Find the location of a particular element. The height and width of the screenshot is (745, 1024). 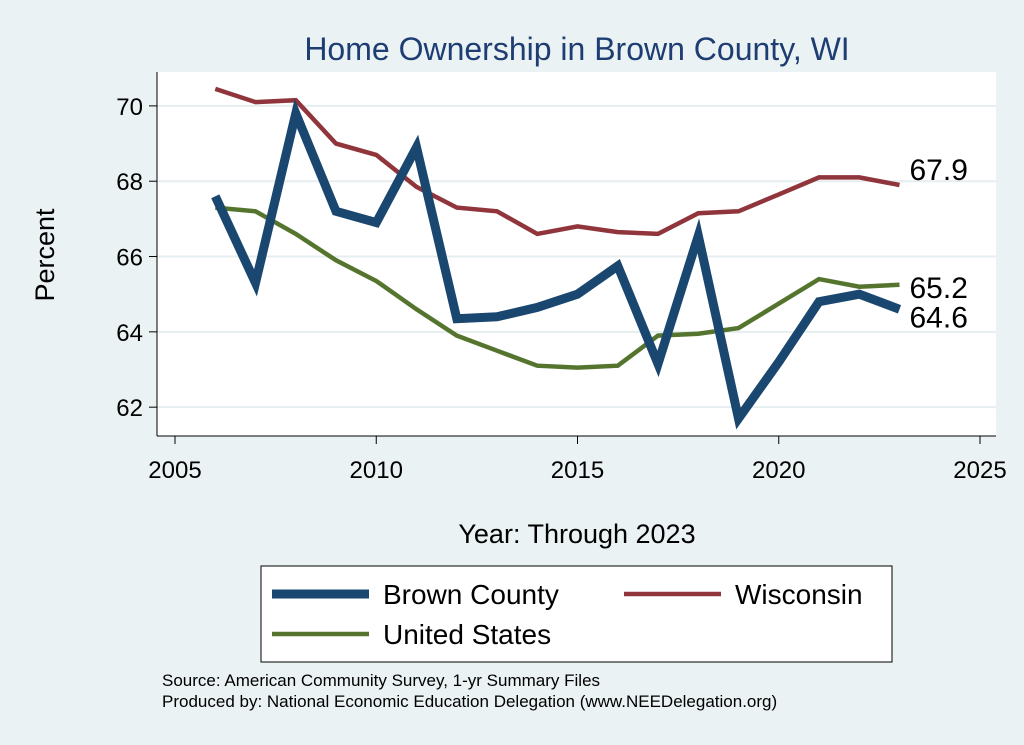

x-tick-label-2025: 2025 is located at coordinates (979, 470).